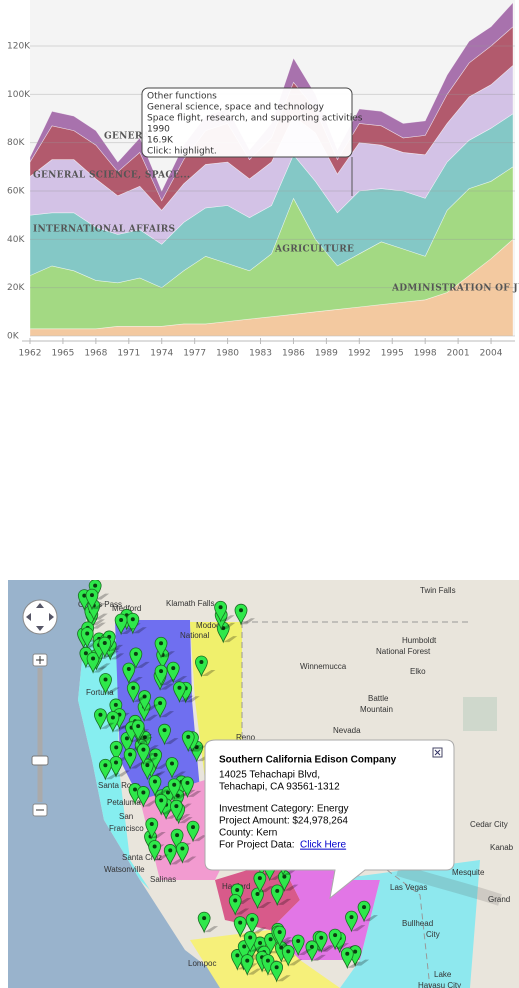 The image size is (519, 988). Describe the element at coordinates (323, 845) in the screenshot. I see `popup-link: Click Here` at that location.